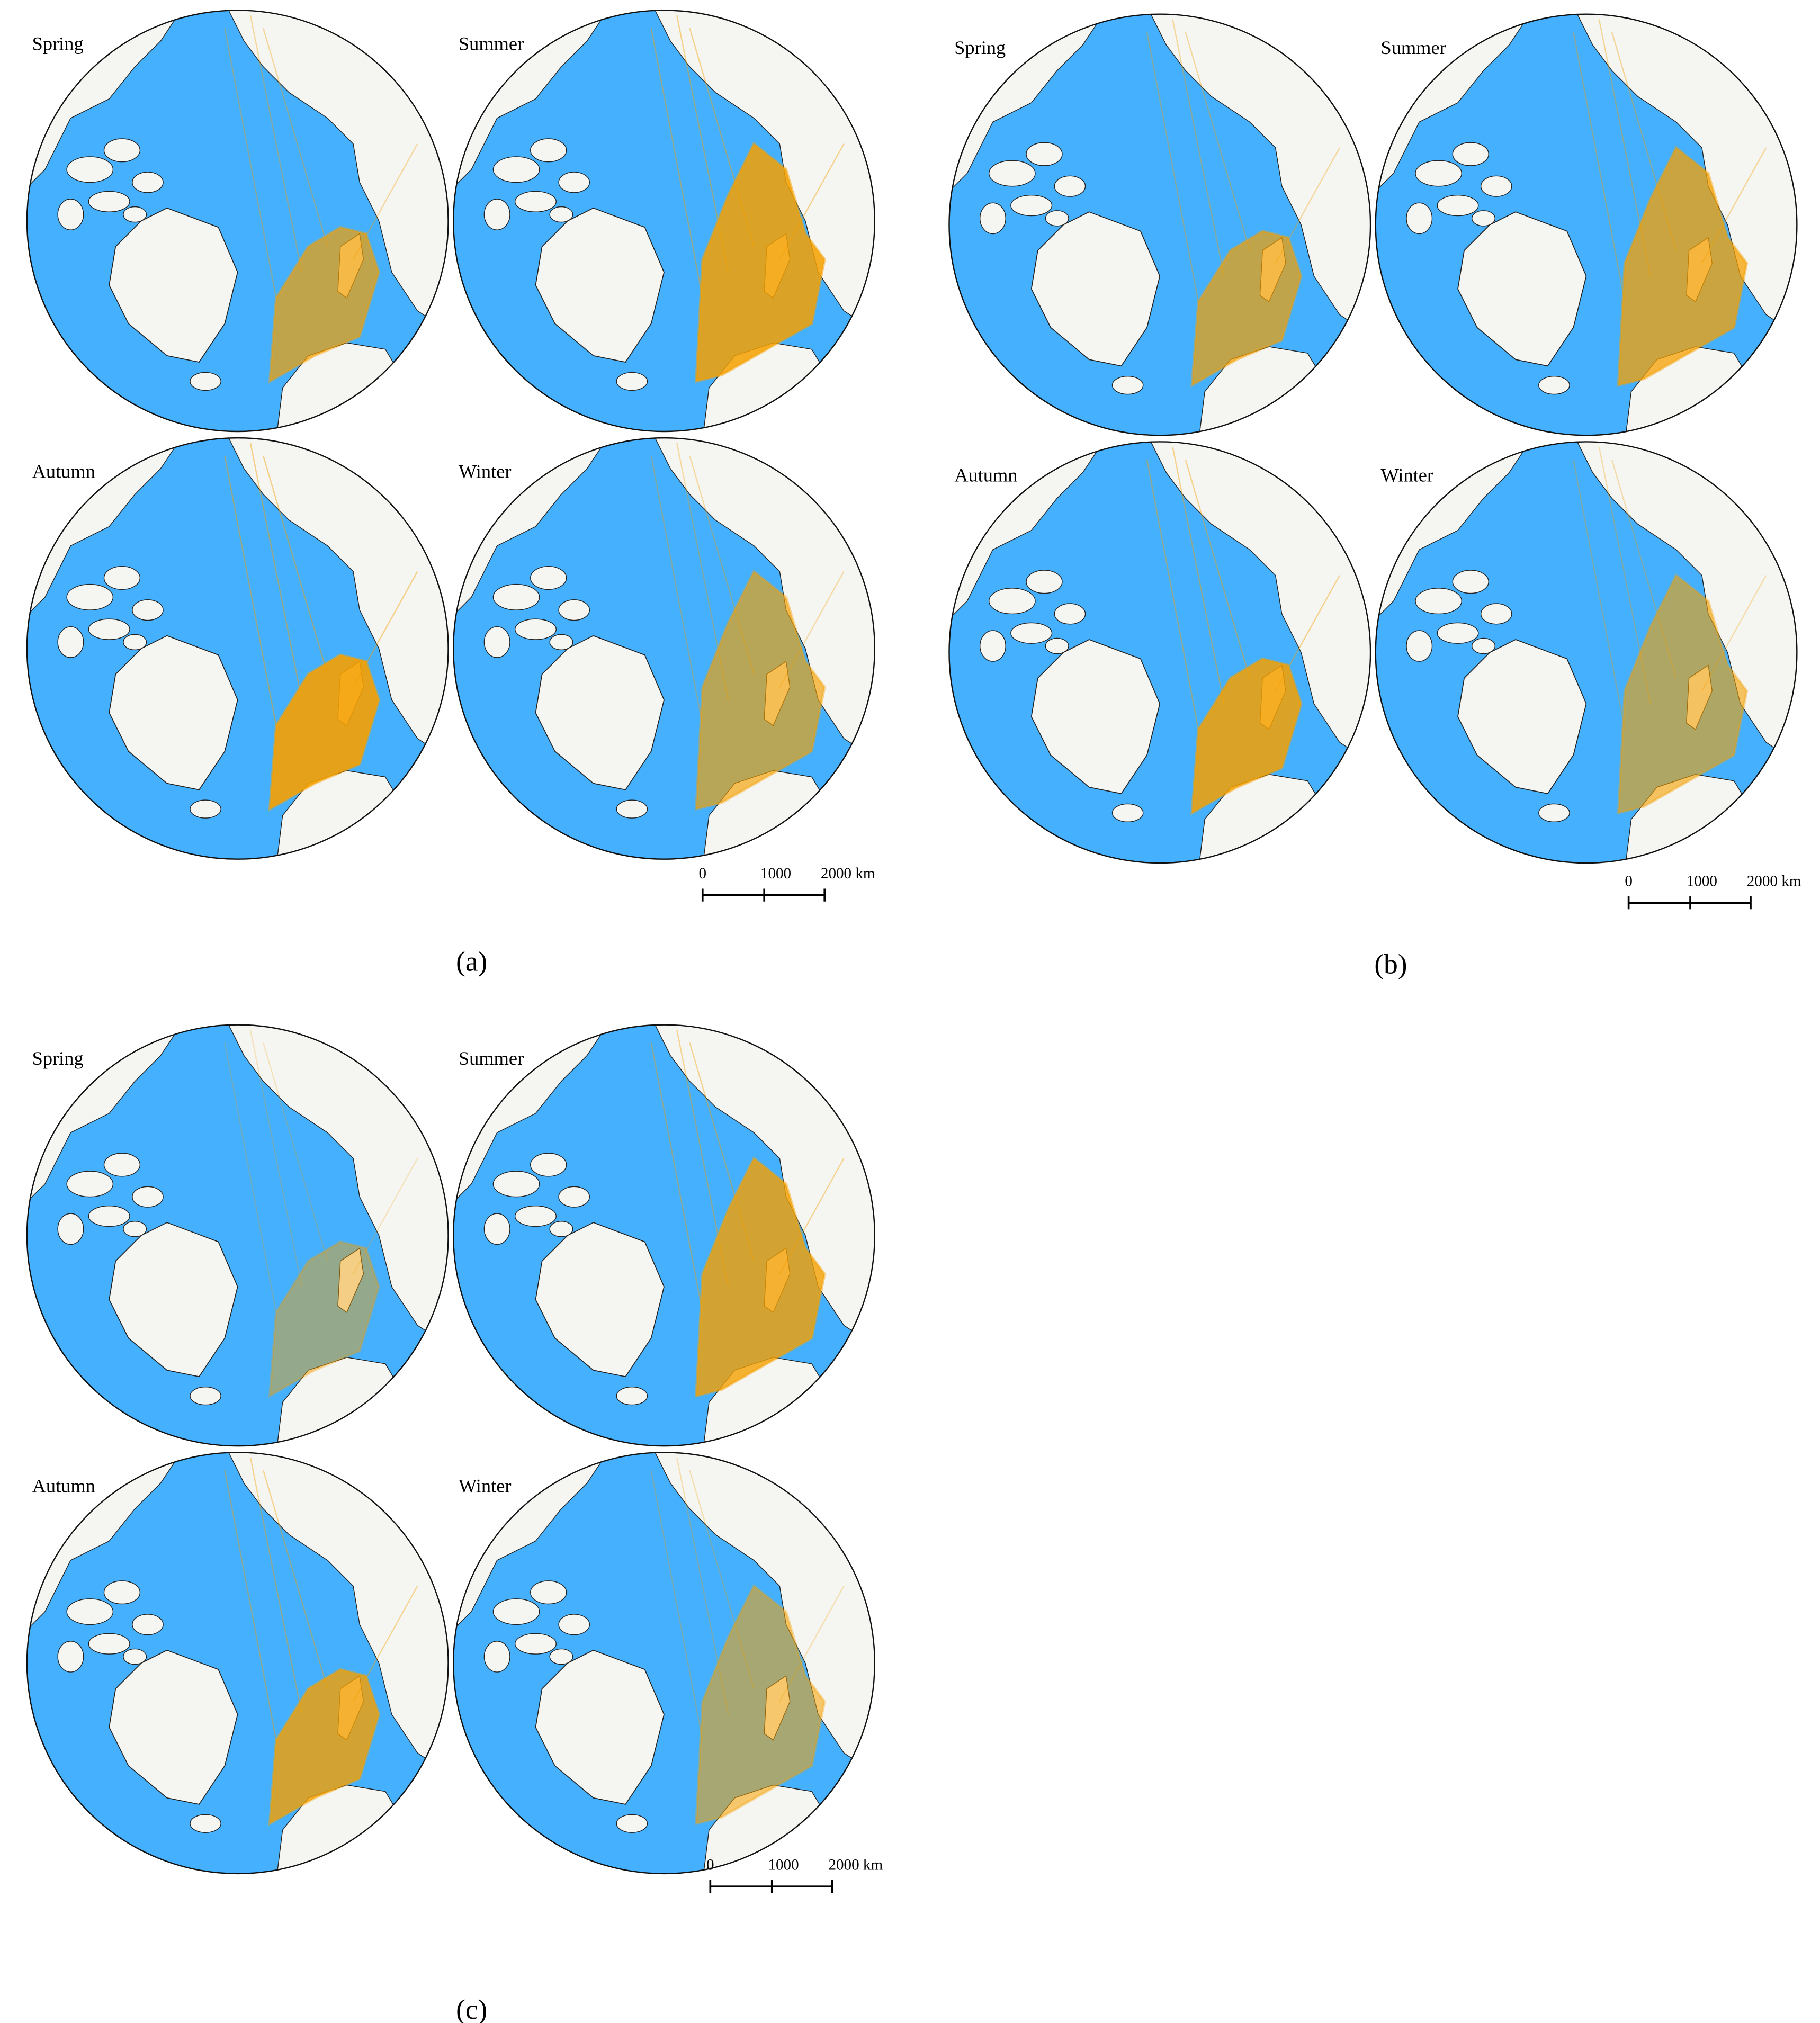 This screenshot has height=2023, width=1820. Describe the element at coordinates (1390, 964) in the screenshot. I see `panel-label: (b)` at that location.